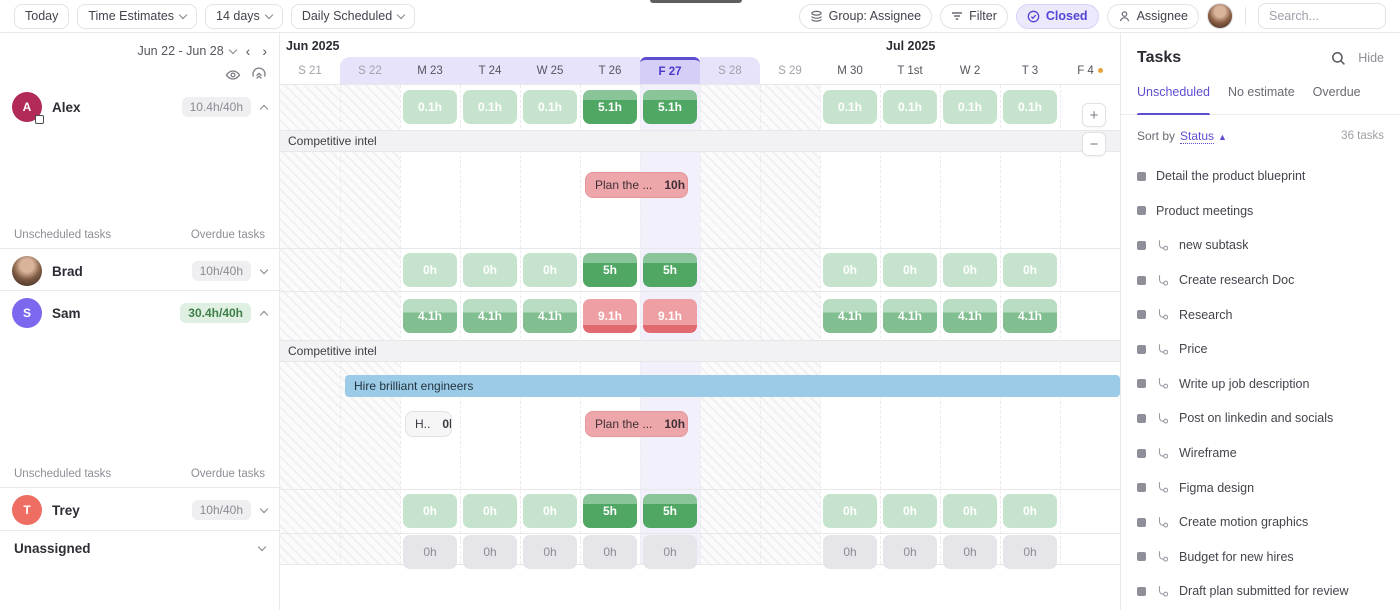  Describe the element at coordinates (610, 70) in the screenshot. I see `day-header-t-26: T 26` at that location.